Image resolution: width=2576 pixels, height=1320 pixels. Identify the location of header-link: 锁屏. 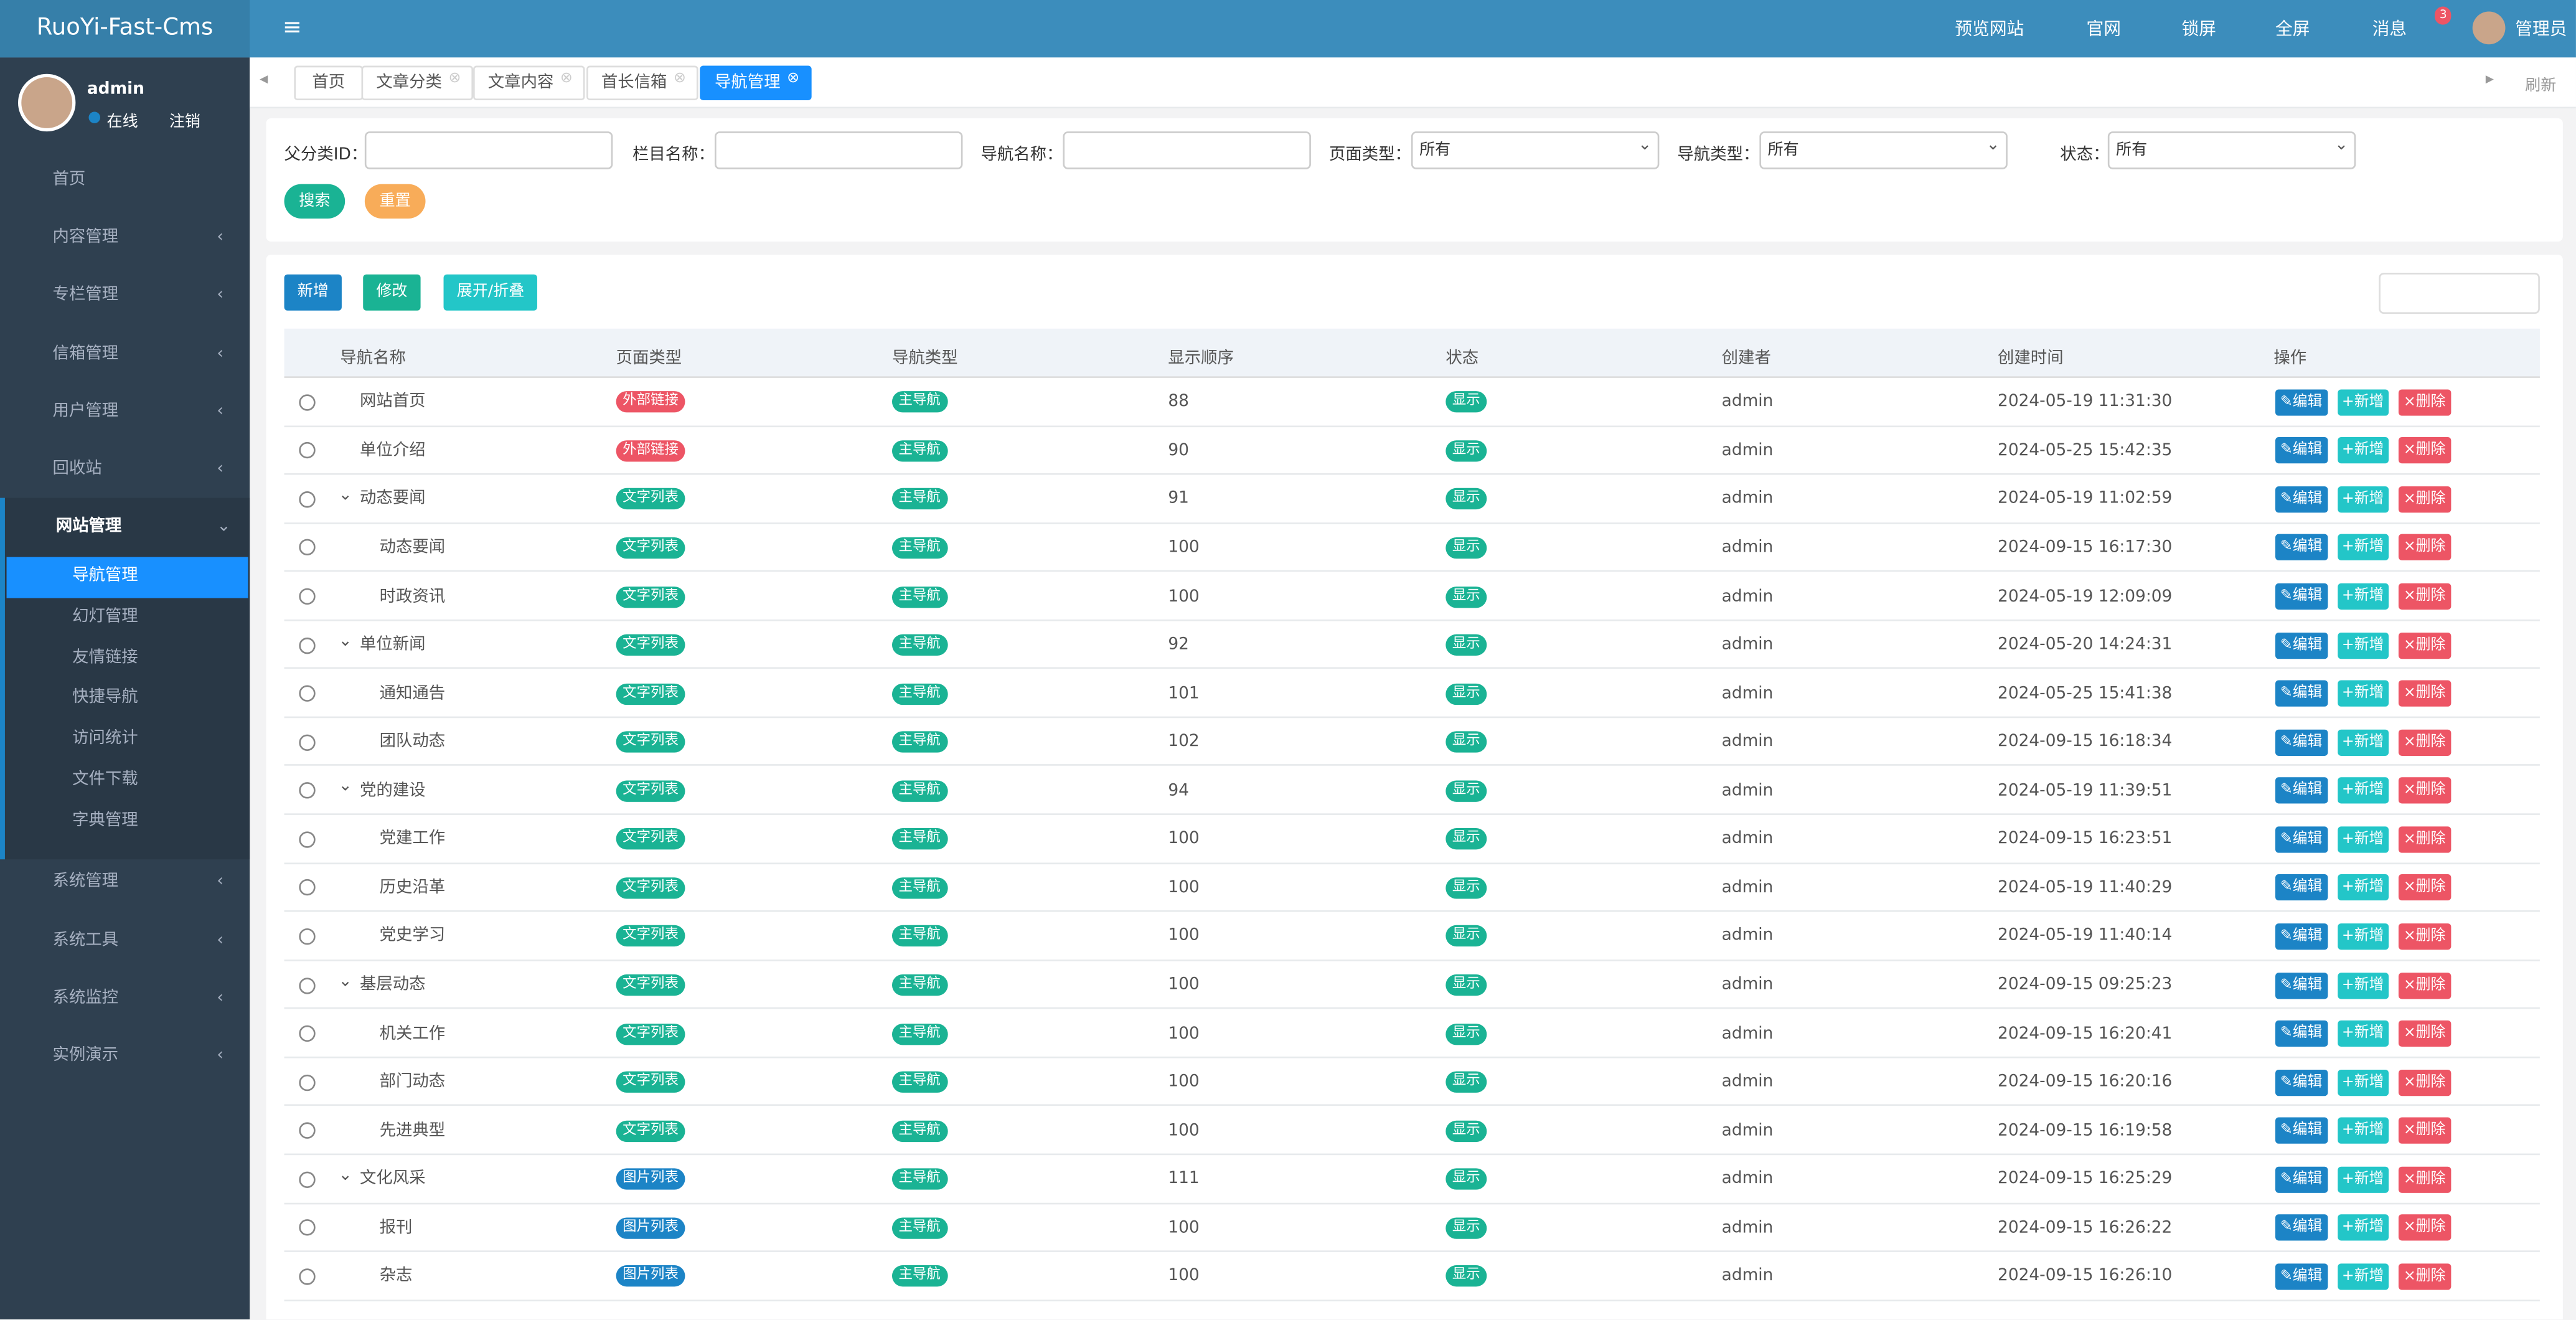
(2199, 29).